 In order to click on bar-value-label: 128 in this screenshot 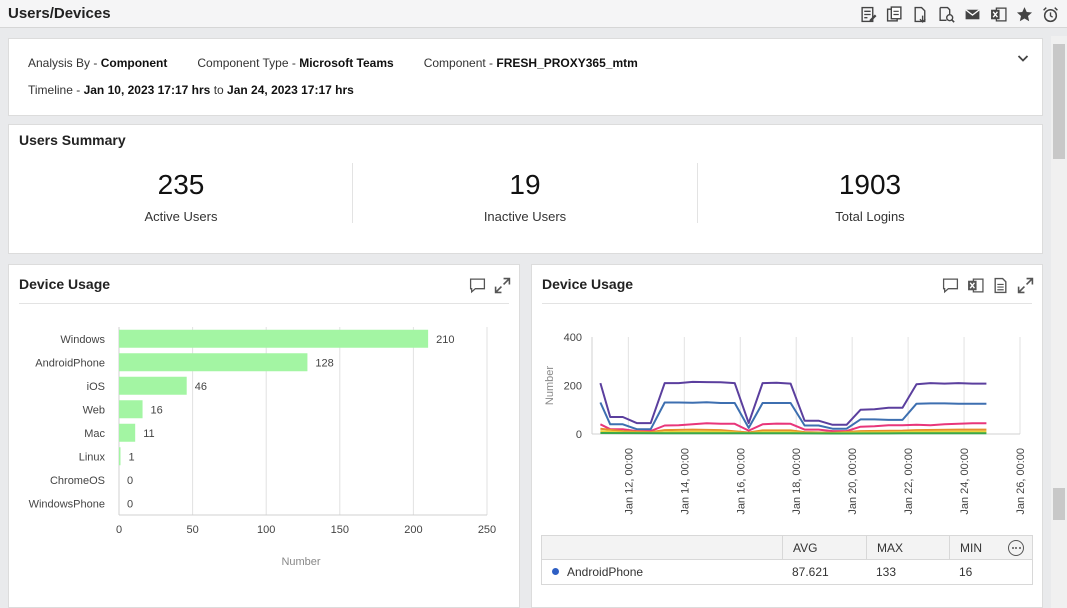, I will do `click(324, 363)`.